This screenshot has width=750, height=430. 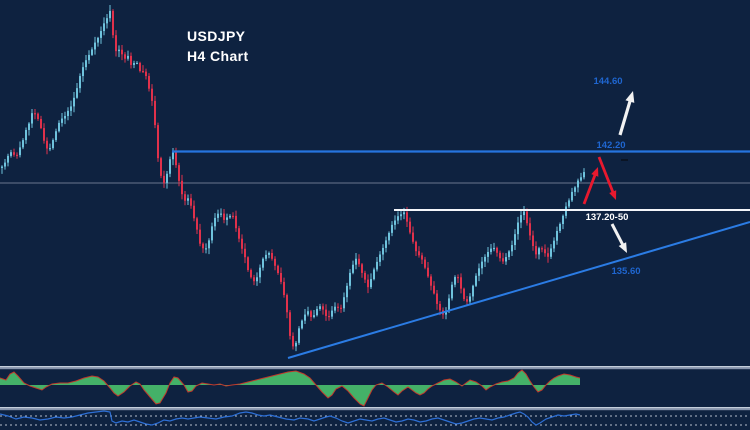 I want to click on pullback-arrow-down-red, so click(x=606, y=176).